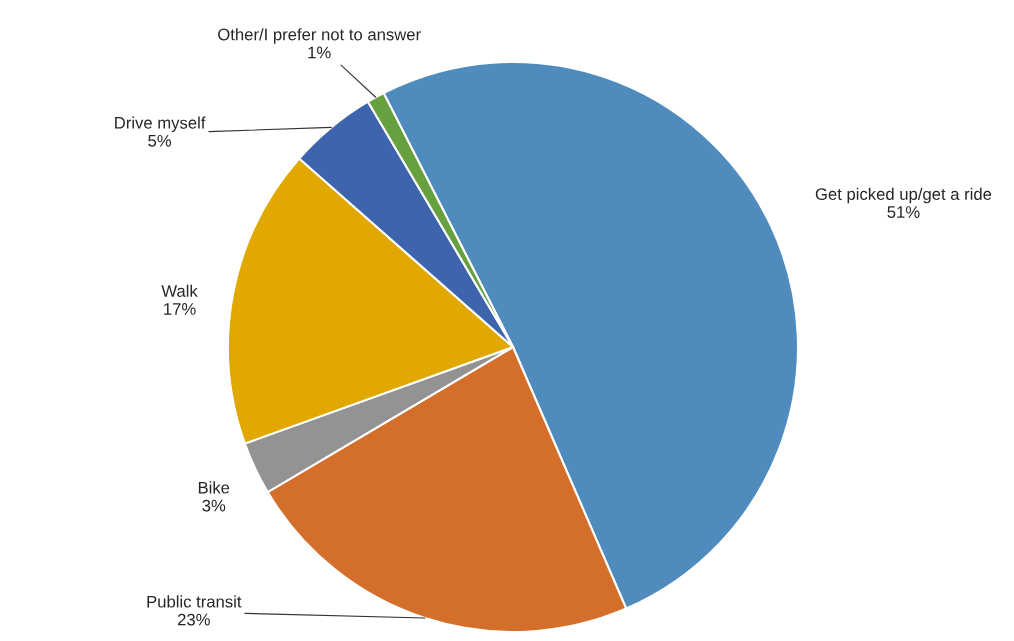  What do you see at coordinates (194, 601) in the screenshot?
I see `slice-label: Public transit` at bounding box center [194, 601].